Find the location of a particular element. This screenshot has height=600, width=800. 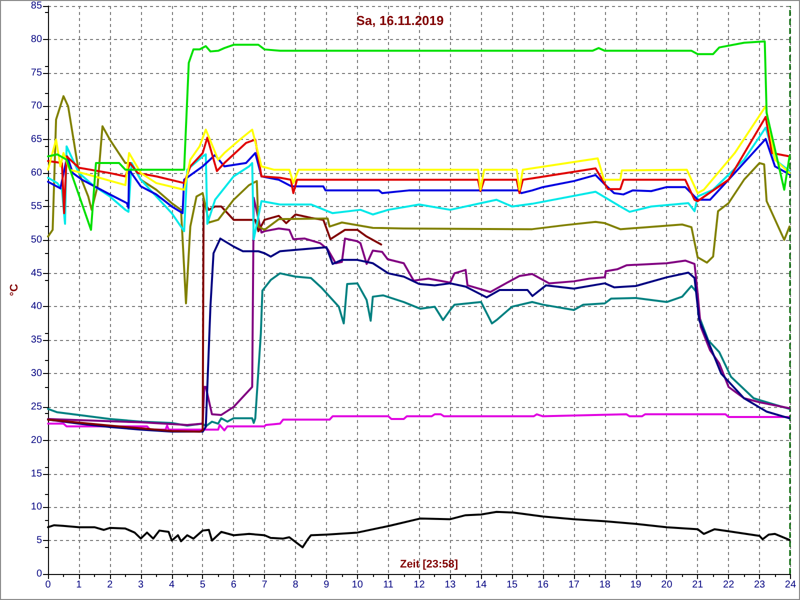

x-tick-label: 0 is located at coordinates (48, 585).